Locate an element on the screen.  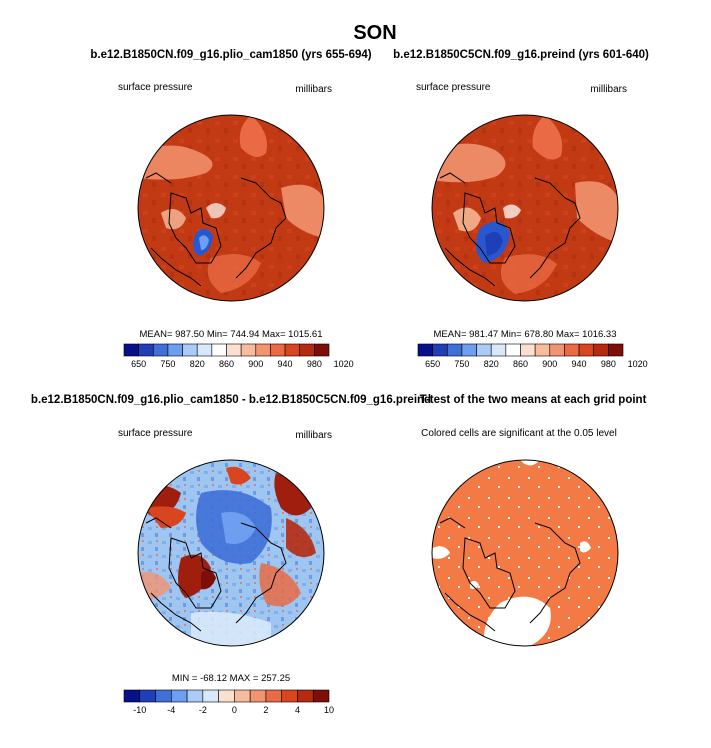
panel-1-colorbar-tick: 860 is located at coordinates (226, 364).